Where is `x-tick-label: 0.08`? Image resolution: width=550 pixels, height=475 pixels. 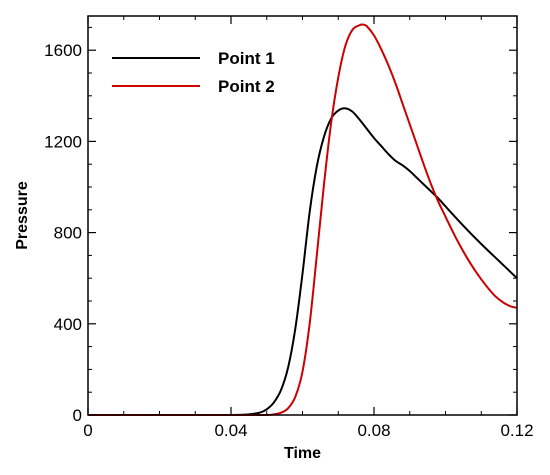
x-tick-label: 0.08 is located at coordinates (373, 430).